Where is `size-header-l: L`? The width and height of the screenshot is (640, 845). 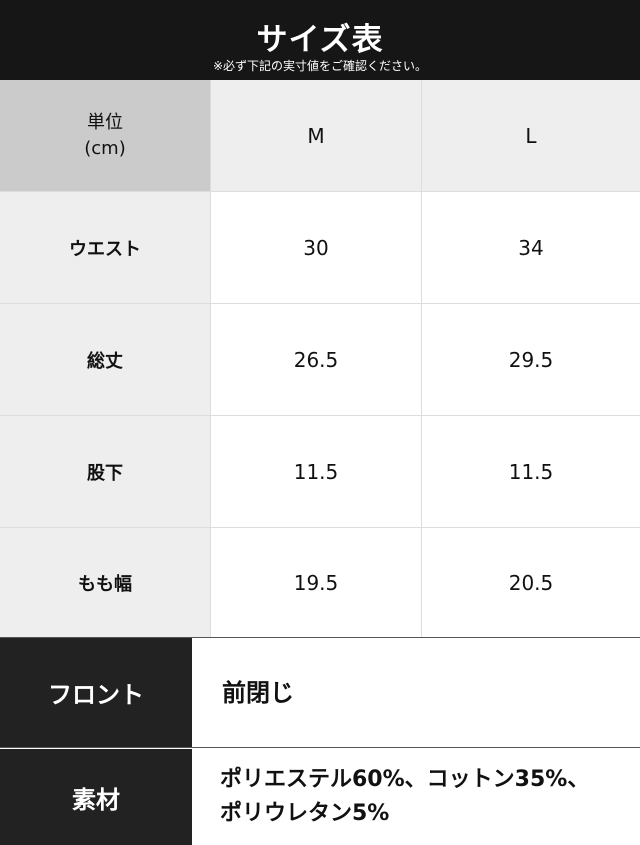 size-header-l: L is located at coordinates (531, 135).